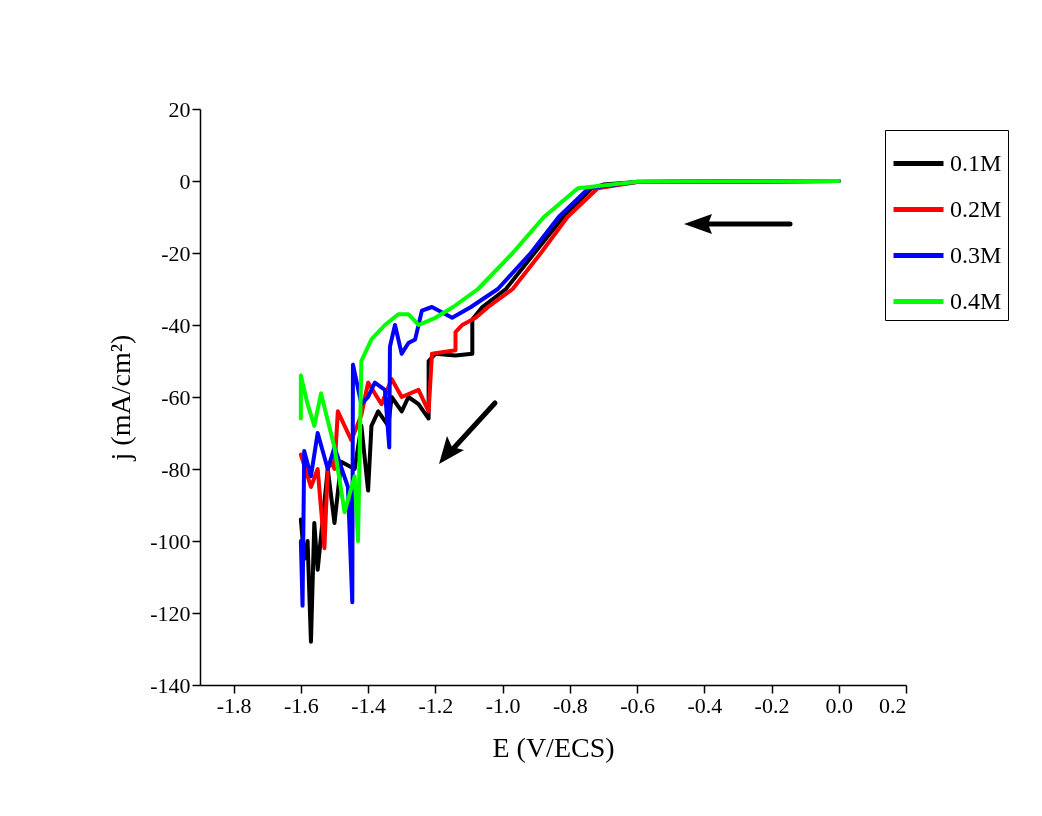 The width and height of the screenshot is (1042, 816). Describe the element at coordinates (185, 181) in the screenshot. I see `y-tick-label: 0` at that location.